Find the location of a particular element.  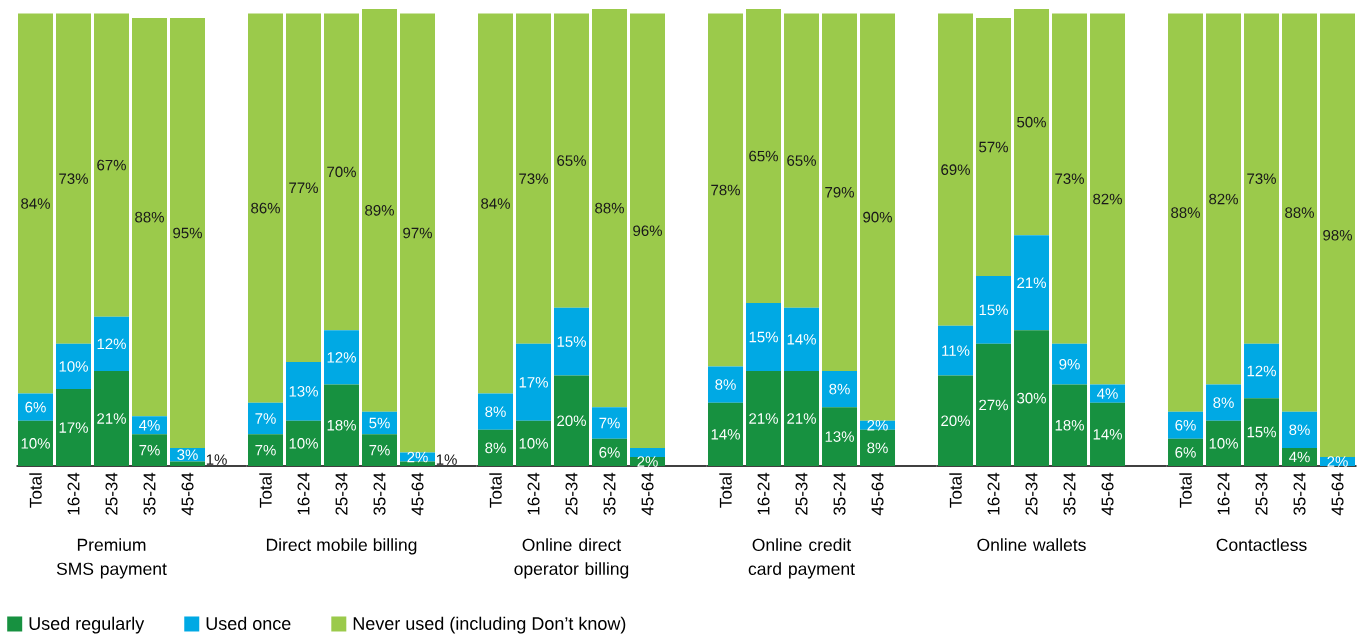

x-axis-title: Online wallets is located at coordinates (1031, 545).